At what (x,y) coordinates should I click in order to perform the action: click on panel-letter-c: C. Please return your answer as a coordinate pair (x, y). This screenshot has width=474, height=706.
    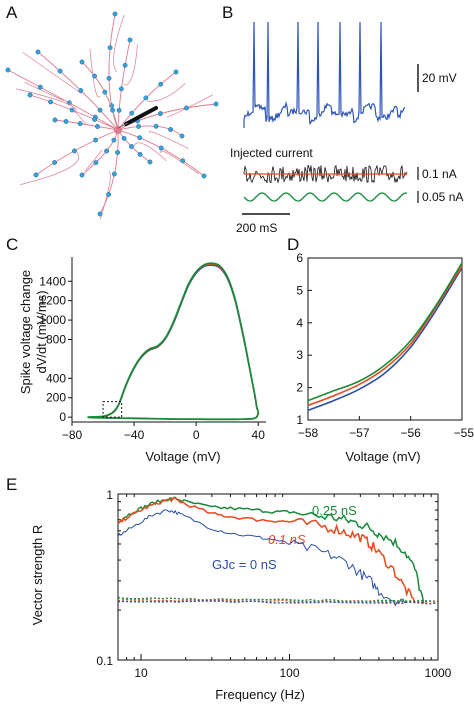
    Looking at the image, I should click on (12, 244).